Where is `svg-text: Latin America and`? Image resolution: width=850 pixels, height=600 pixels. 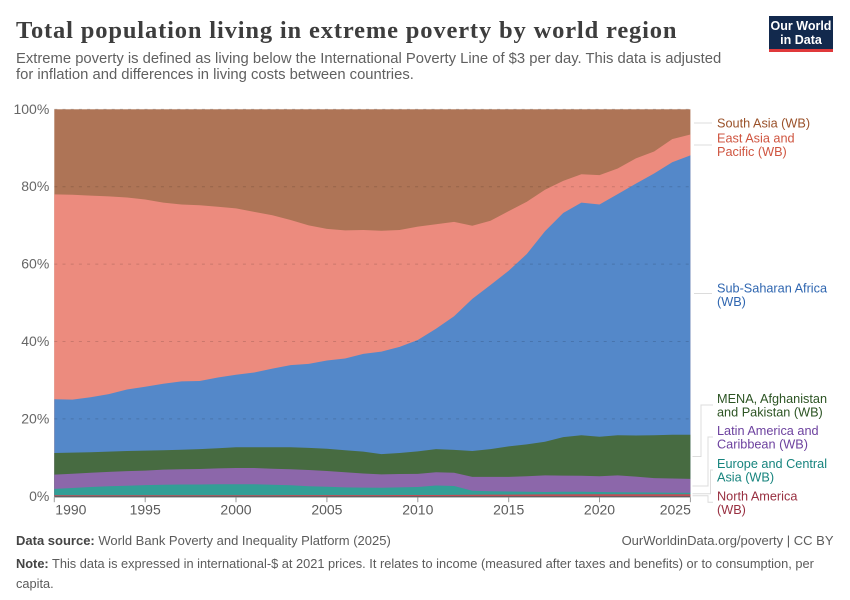 svg-text: Latin America and is located at coordinates (768, 431).